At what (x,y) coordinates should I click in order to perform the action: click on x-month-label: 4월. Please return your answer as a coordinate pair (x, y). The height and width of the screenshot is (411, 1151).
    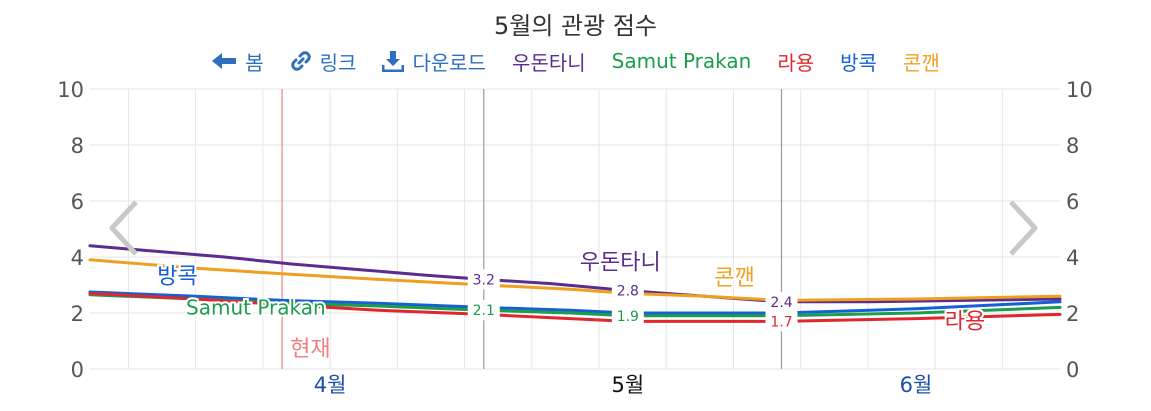
    Looking at the image, I should click on (330, 385).